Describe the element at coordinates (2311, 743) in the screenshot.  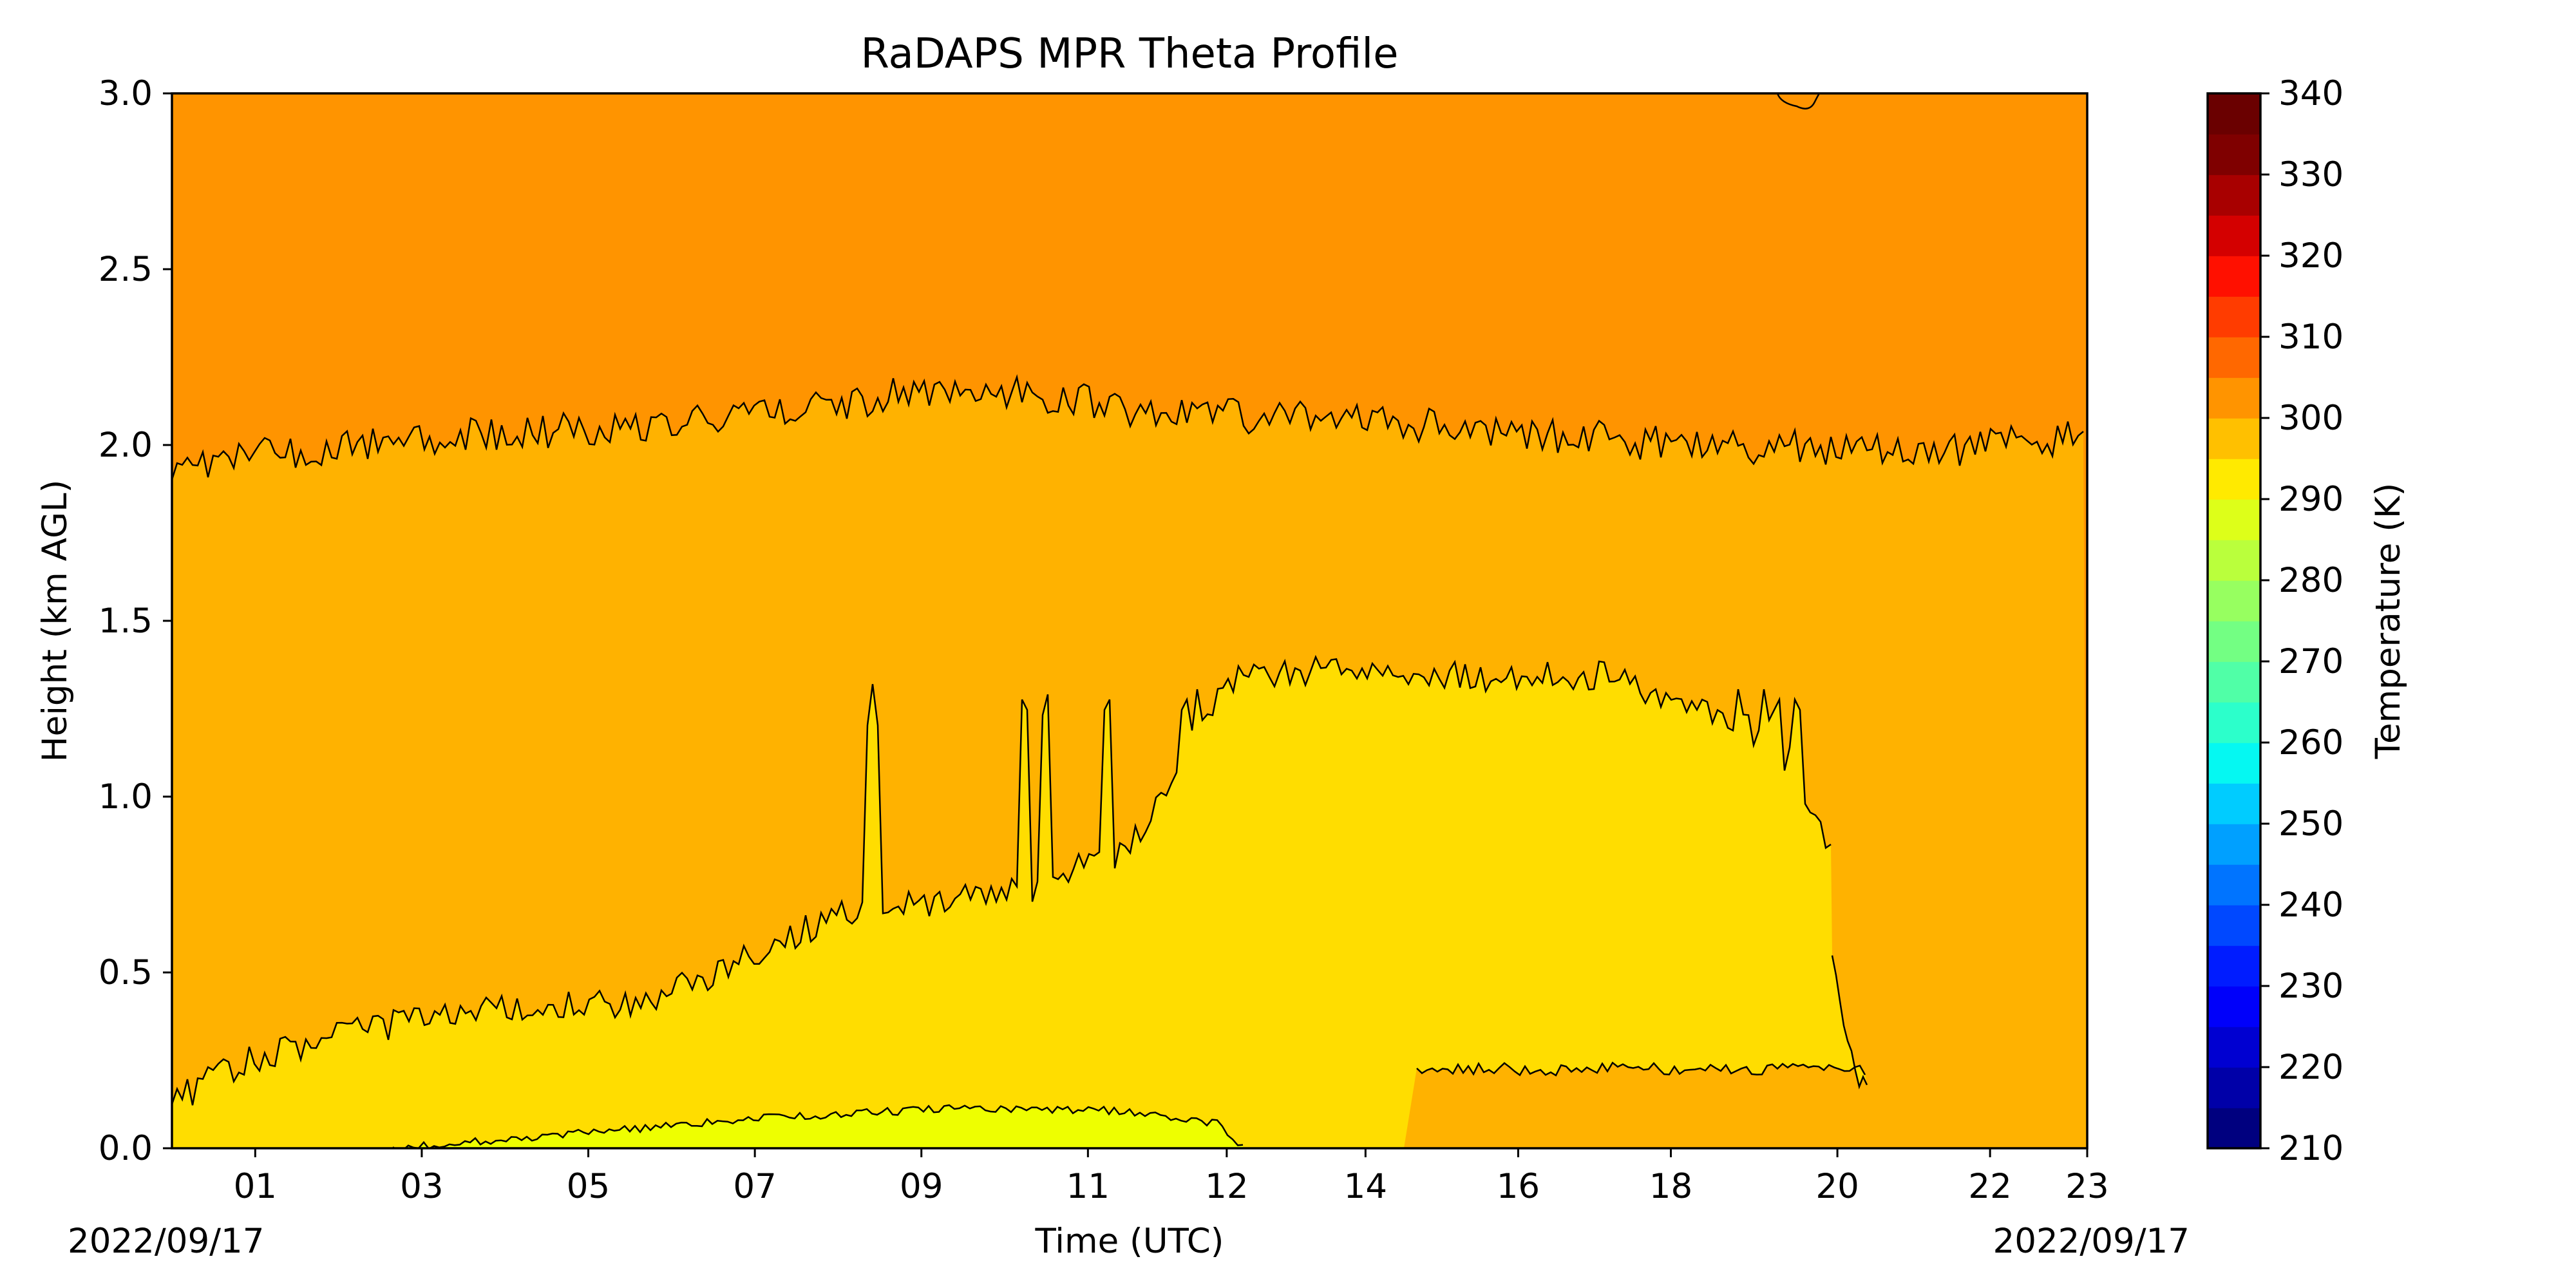
I see `colorbar-tick-label: 260` at that location.